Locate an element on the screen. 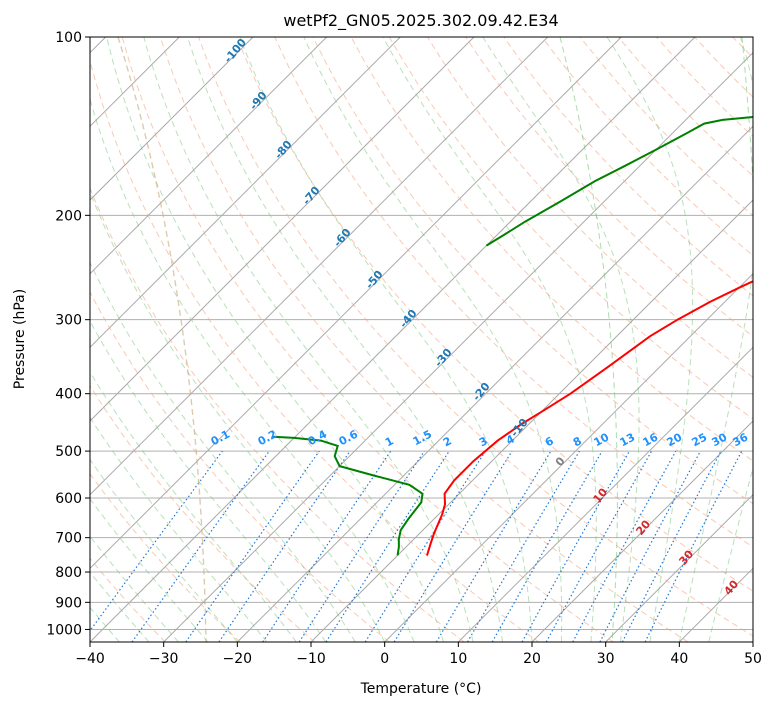 The image size is (775, 708). mixing-ratio-label: 2 is located at coordinates (447, 441).